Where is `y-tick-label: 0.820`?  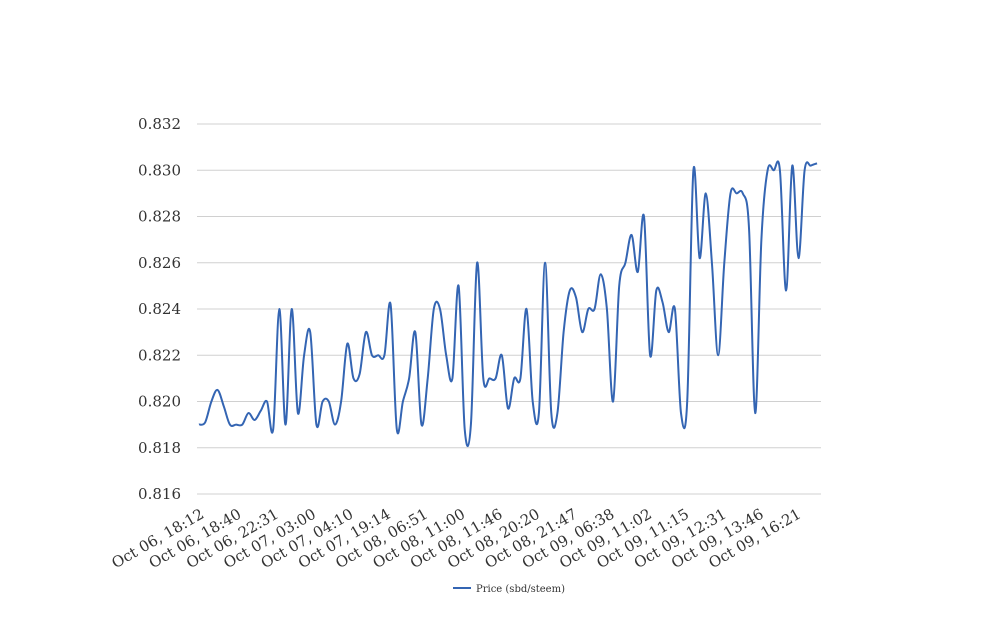 y-tick-label: 0.820 is located at coordinates (159, 402).